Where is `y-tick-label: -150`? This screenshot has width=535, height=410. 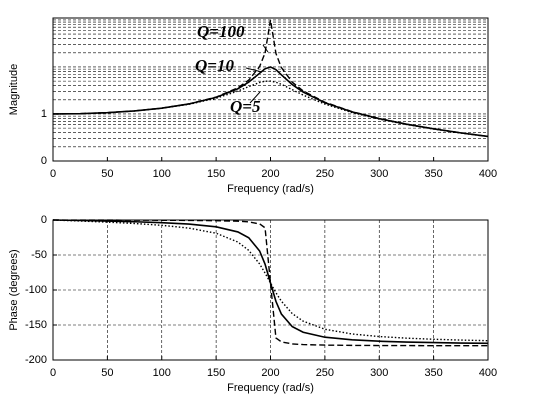 y-tick-label: -150 is located at coordinates (36, 325).